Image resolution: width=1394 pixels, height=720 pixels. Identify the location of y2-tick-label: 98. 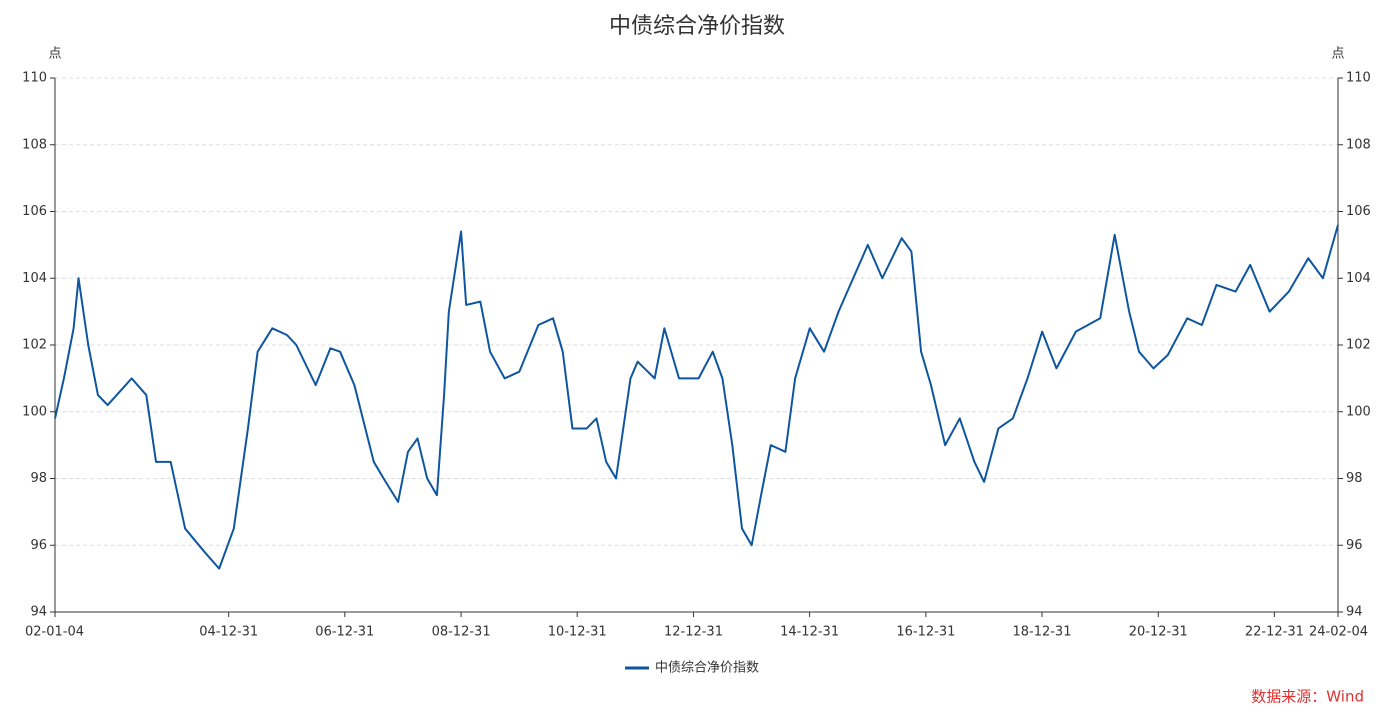
(1354, 478).